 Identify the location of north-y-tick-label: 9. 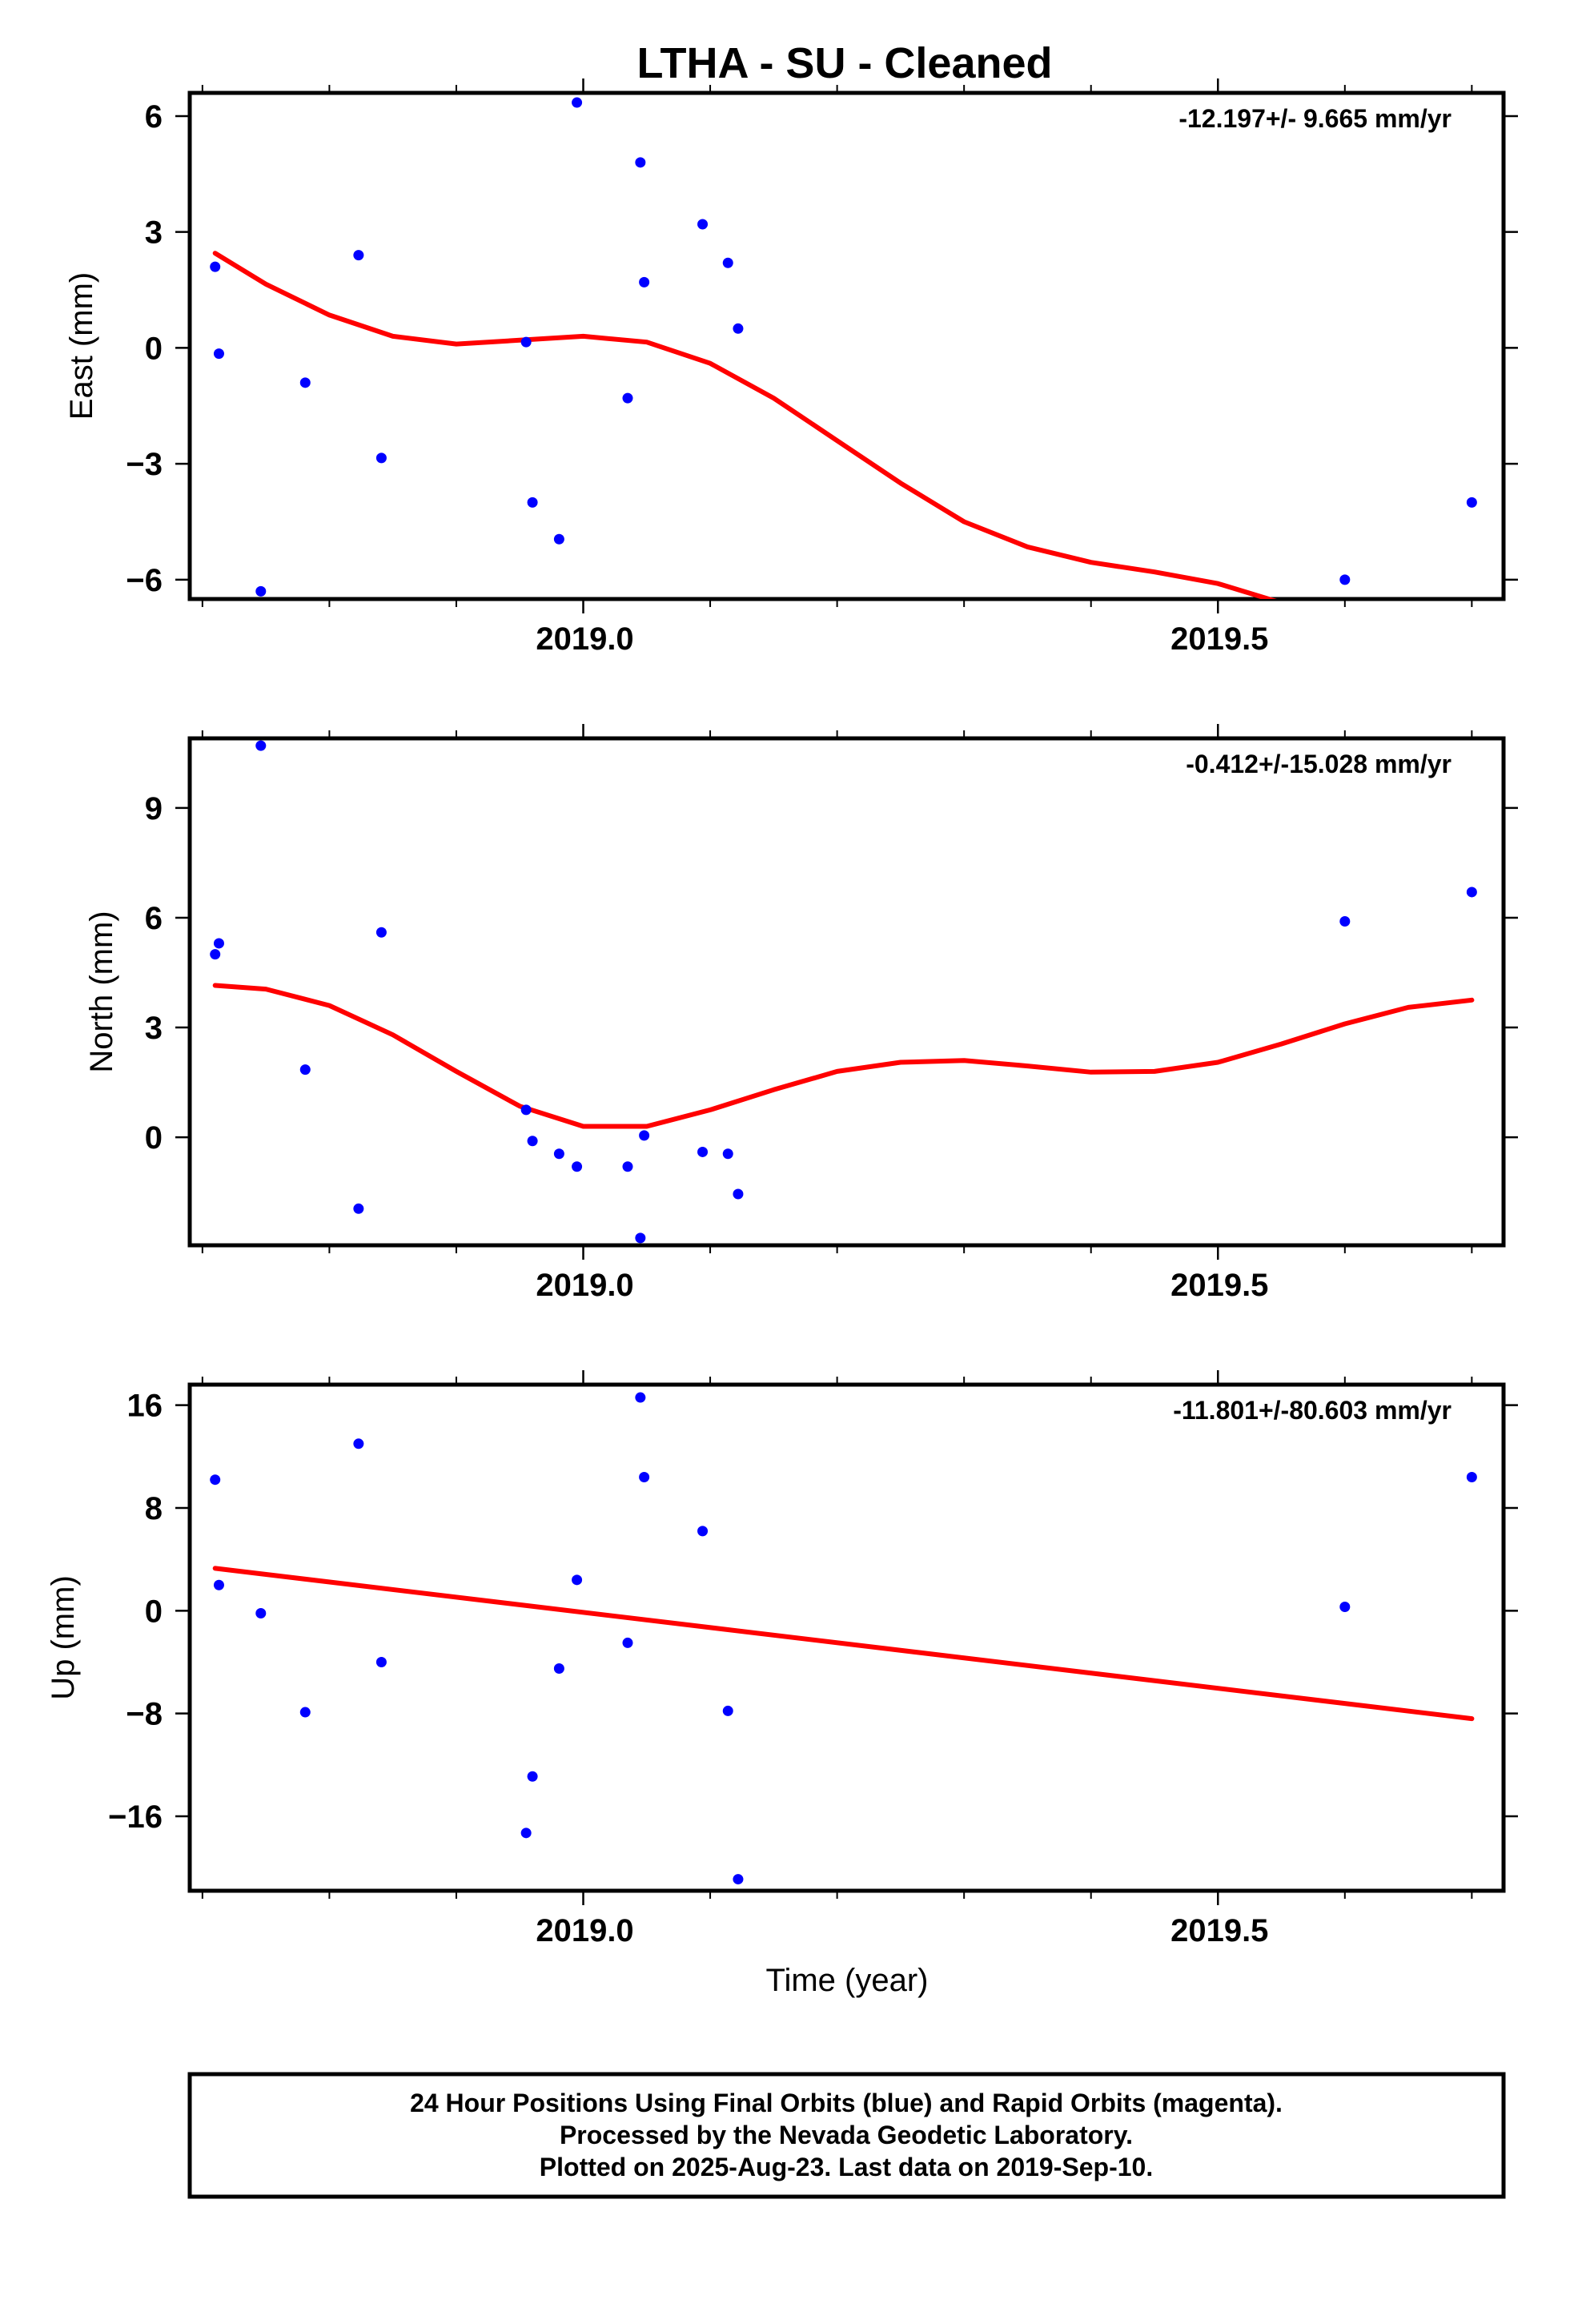
(154, 808).